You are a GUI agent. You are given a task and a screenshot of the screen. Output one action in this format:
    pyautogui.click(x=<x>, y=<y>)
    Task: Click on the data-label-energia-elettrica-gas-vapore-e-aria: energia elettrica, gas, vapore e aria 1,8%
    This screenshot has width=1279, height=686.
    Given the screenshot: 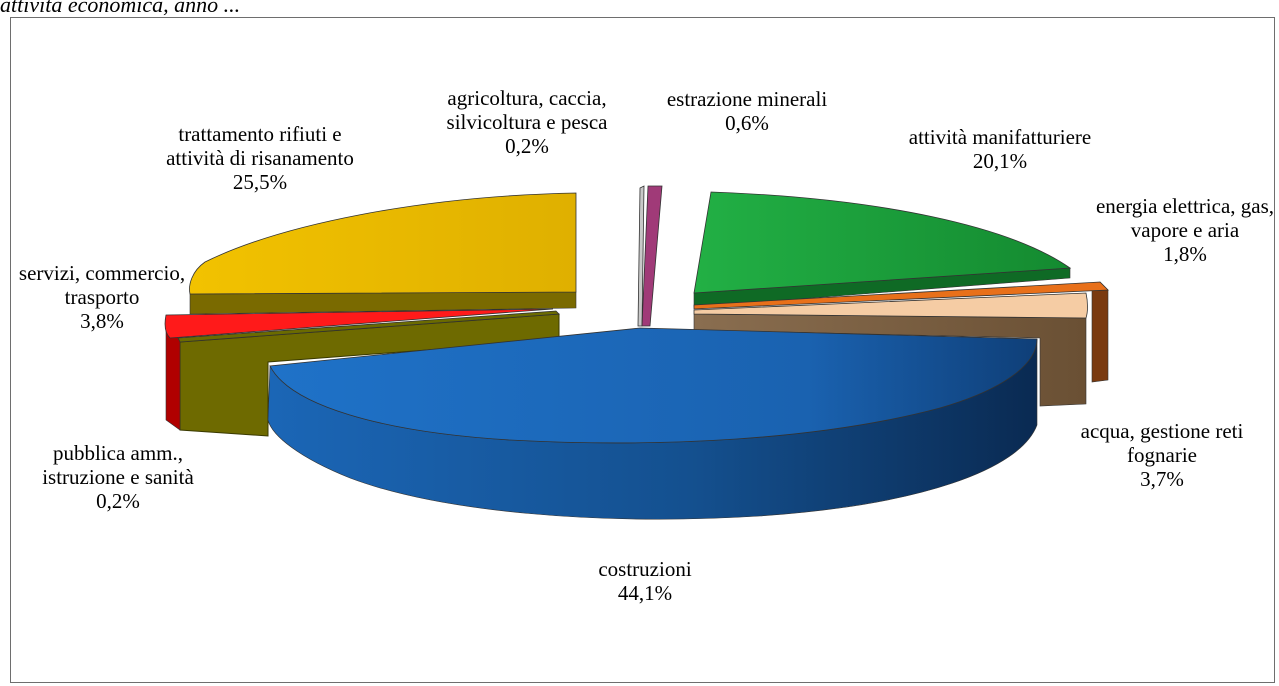 What is the action you would take?
    pyautogui.click(x=1185, y=230)
    